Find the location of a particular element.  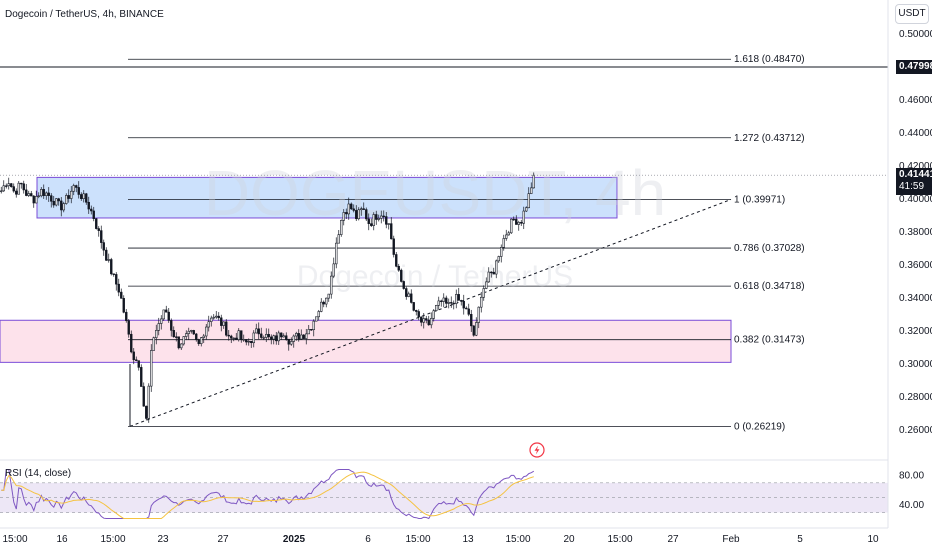

watermark-symbol: DOGEUSDT, 4h is located at coordinates (435, 193).